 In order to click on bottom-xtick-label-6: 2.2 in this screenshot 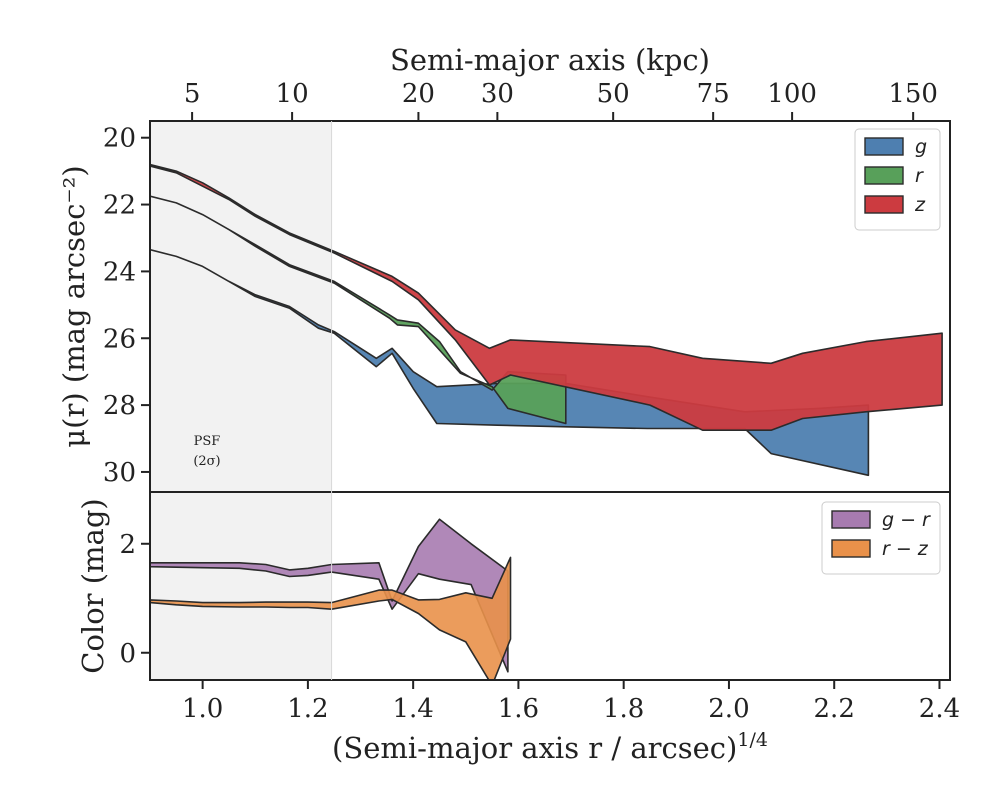, I will do `click(834, 709)`.